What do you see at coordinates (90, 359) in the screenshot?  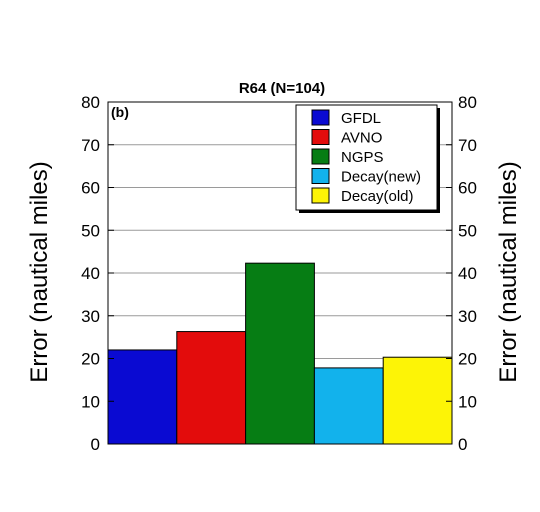 I see `left-tick-label: 20` at bounding box center [90, 359].